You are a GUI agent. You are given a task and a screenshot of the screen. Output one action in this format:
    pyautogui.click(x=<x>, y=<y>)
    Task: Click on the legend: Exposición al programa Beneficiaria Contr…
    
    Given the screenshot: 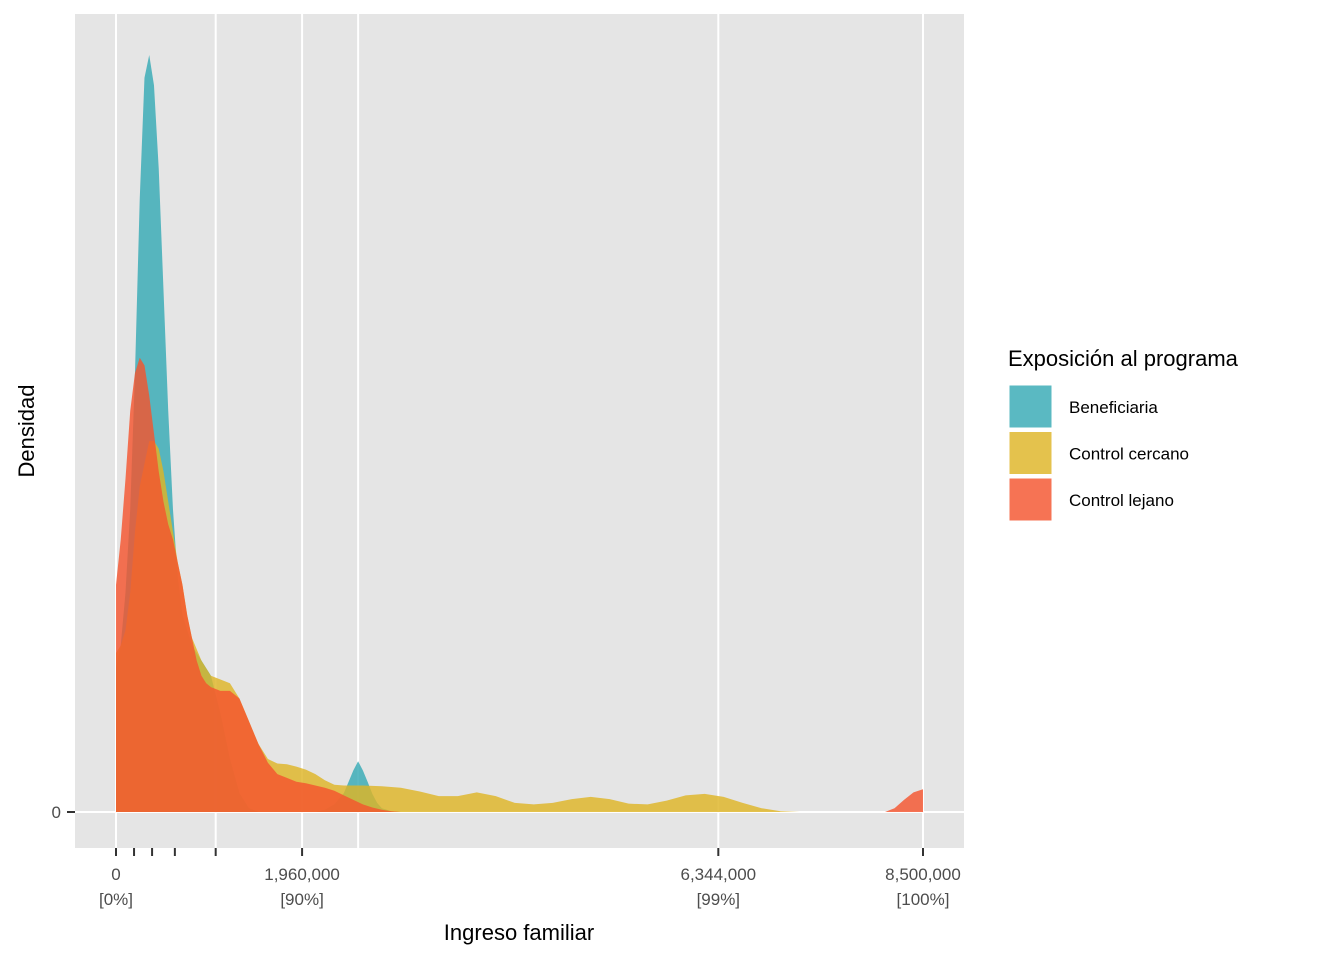 What is the action you would take?
    pyautogui.click(x=1123, y=434)
    